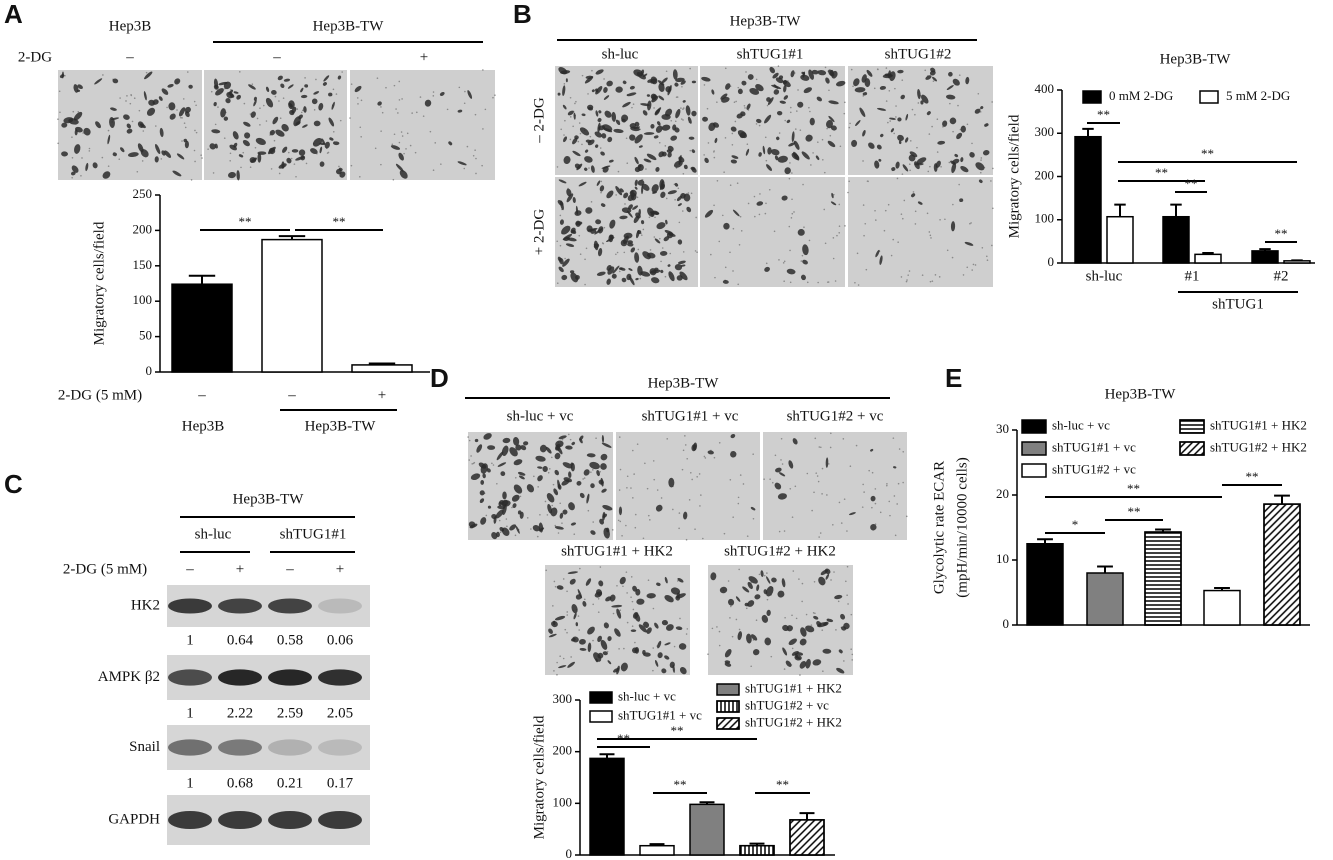  Describe the element at coordinates (1120, 210) in the screenshot. I see `error-bar` at that location.